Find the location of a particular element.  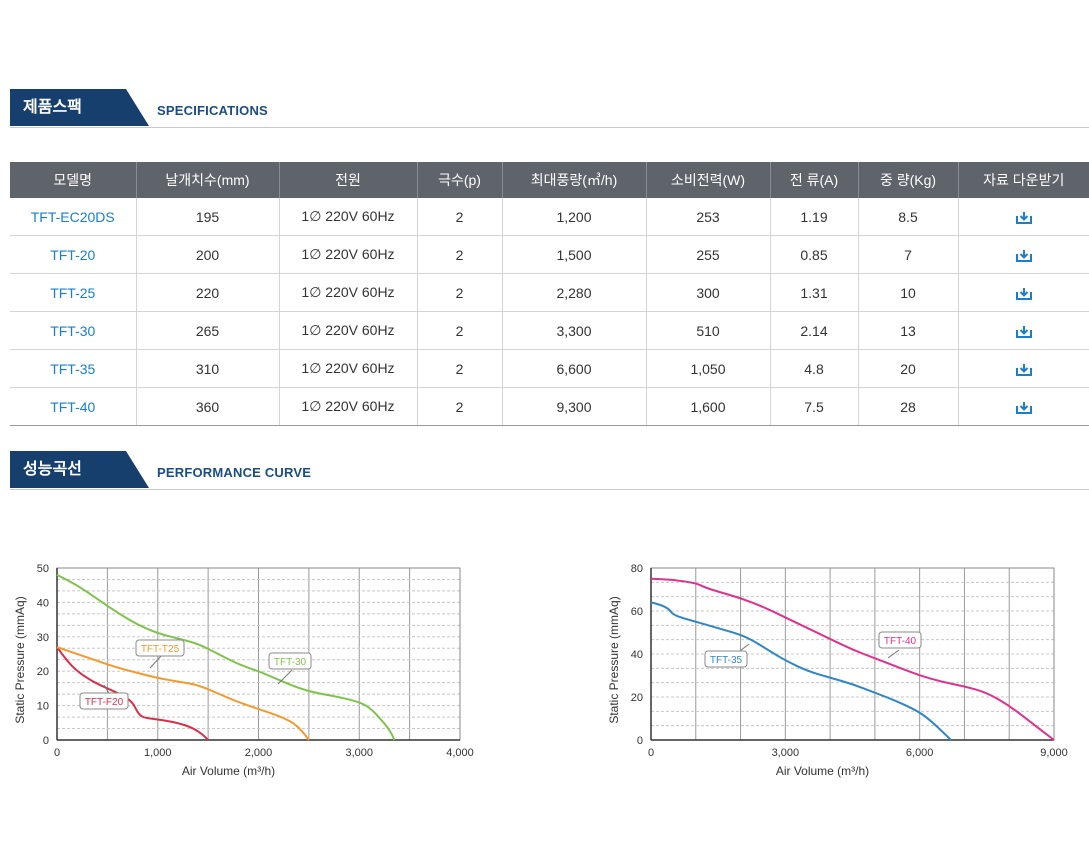

series-line-tft-f20 is located at coordinates (132, 693).